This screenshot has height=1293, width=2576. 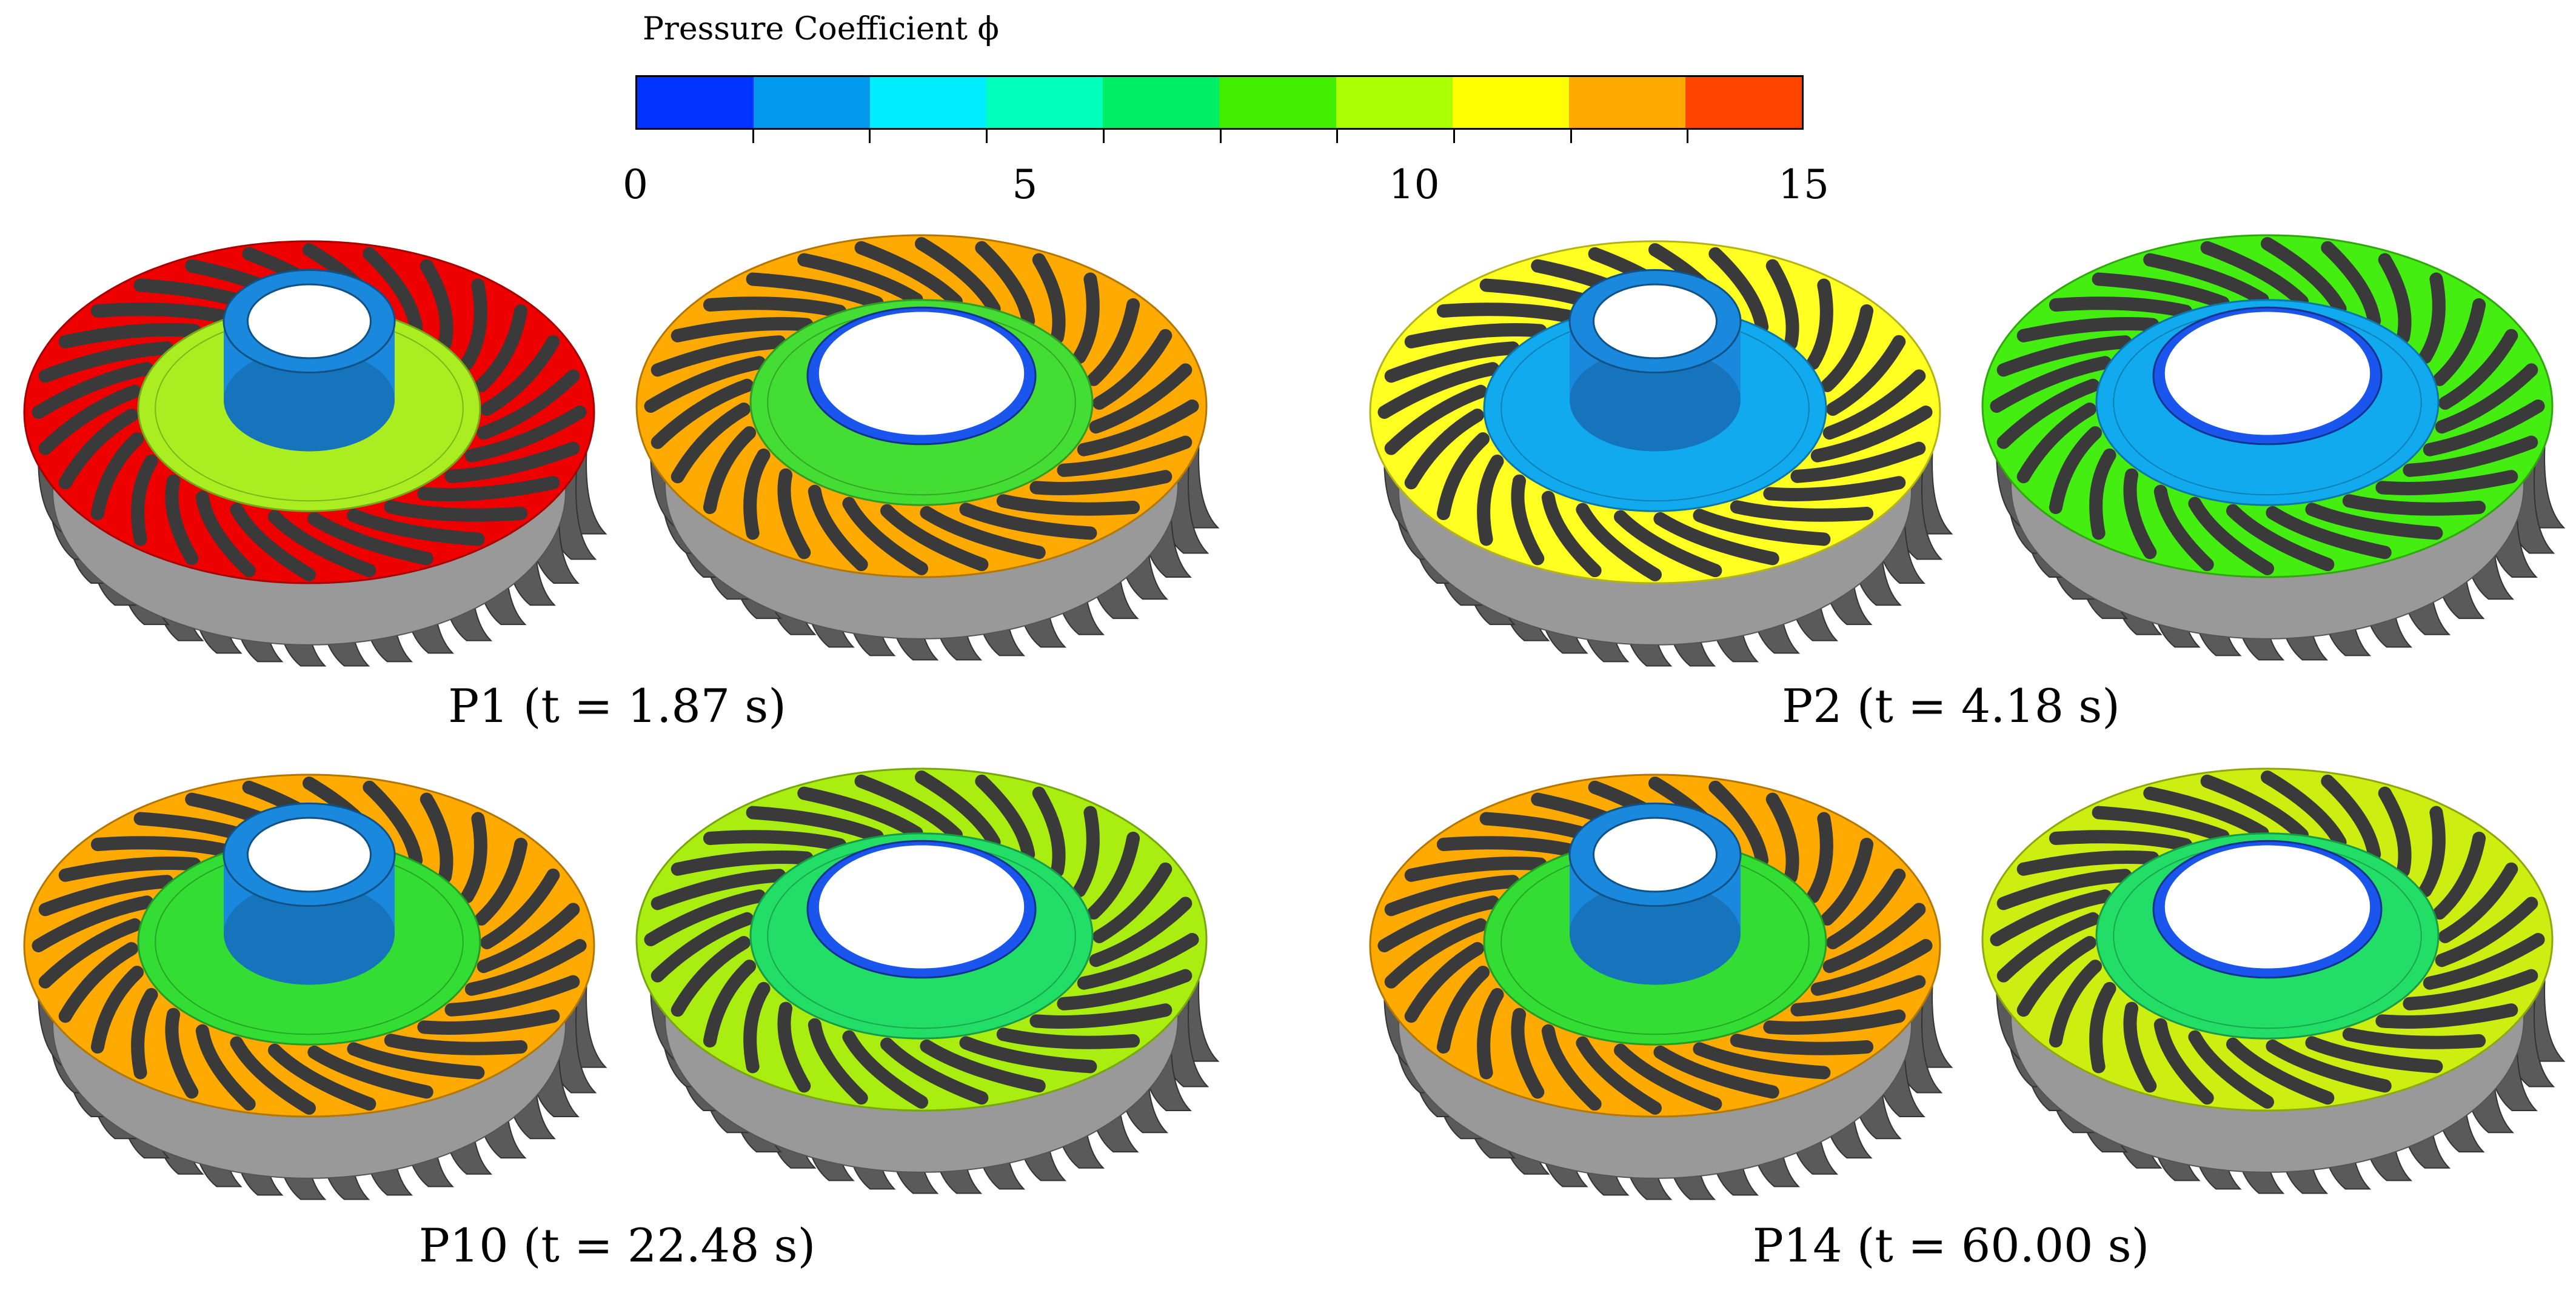 What do you see at coordinates (309, 400) in the screenshot?
I see `impeller-hub-base` at bounding box center [309, 400].